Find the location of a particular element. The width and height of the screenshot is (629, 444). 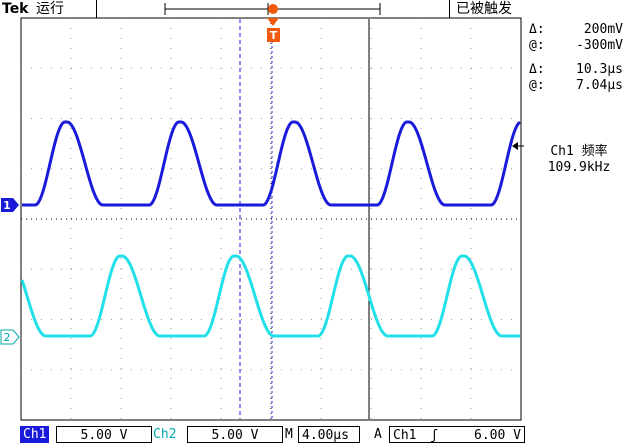

run-state: 运行 is located at coordinates (50, 9).